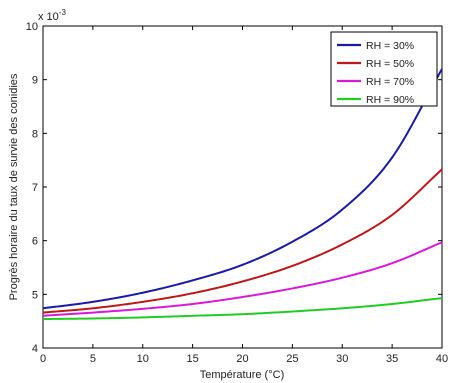 Image resolution: width=452 pixels, height=383 pixels. Describe the element at coordinates (43, 359) in the screenshot. I see `x-tick-label: 0` at that location.